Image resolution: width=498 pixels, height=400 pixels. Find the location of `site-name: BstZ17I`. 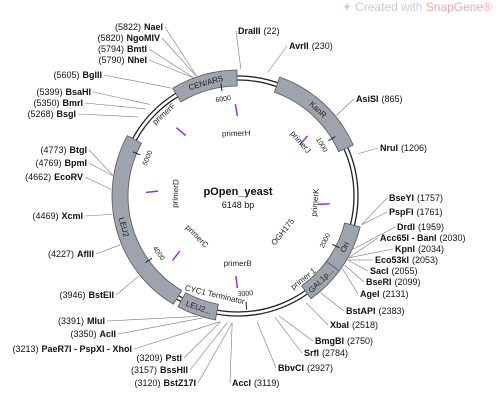

site-name: BstZ17I is located at coordinates (179, 383).